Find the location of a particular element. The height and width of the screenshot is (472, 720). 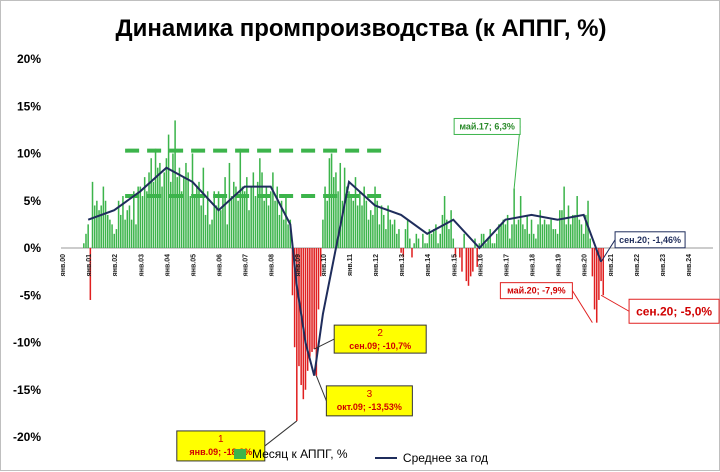

annotation-number: 2 is located at coordinates (380, 333).